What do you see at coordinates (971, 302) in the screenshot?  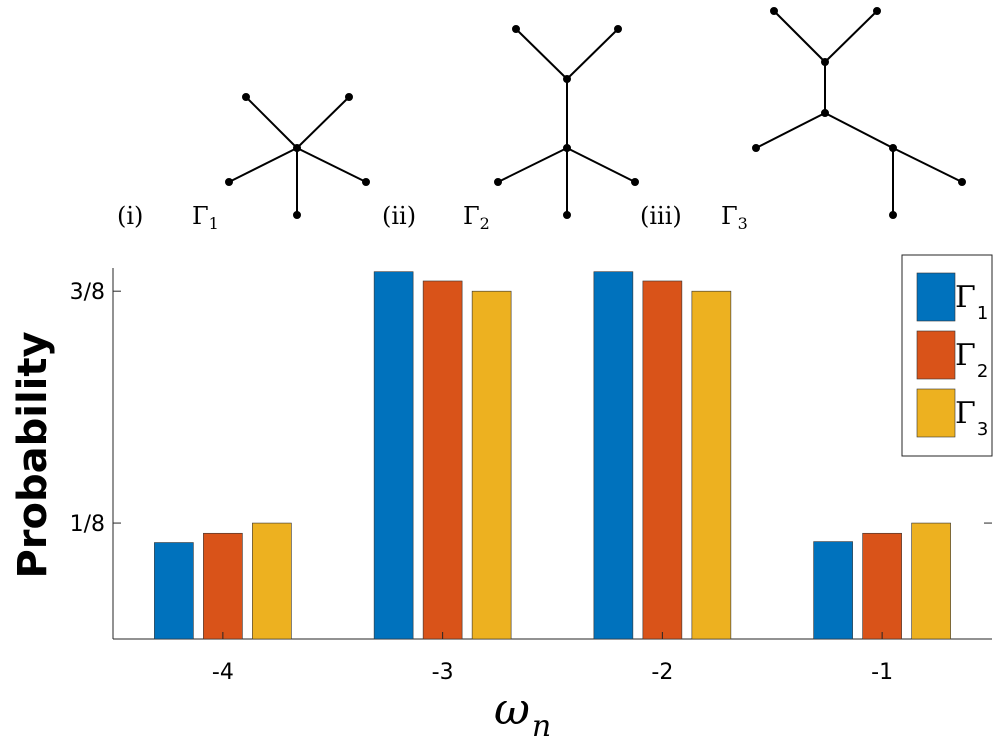 I see `legend-label-1: Γ1` at bounding box center [971, 302].